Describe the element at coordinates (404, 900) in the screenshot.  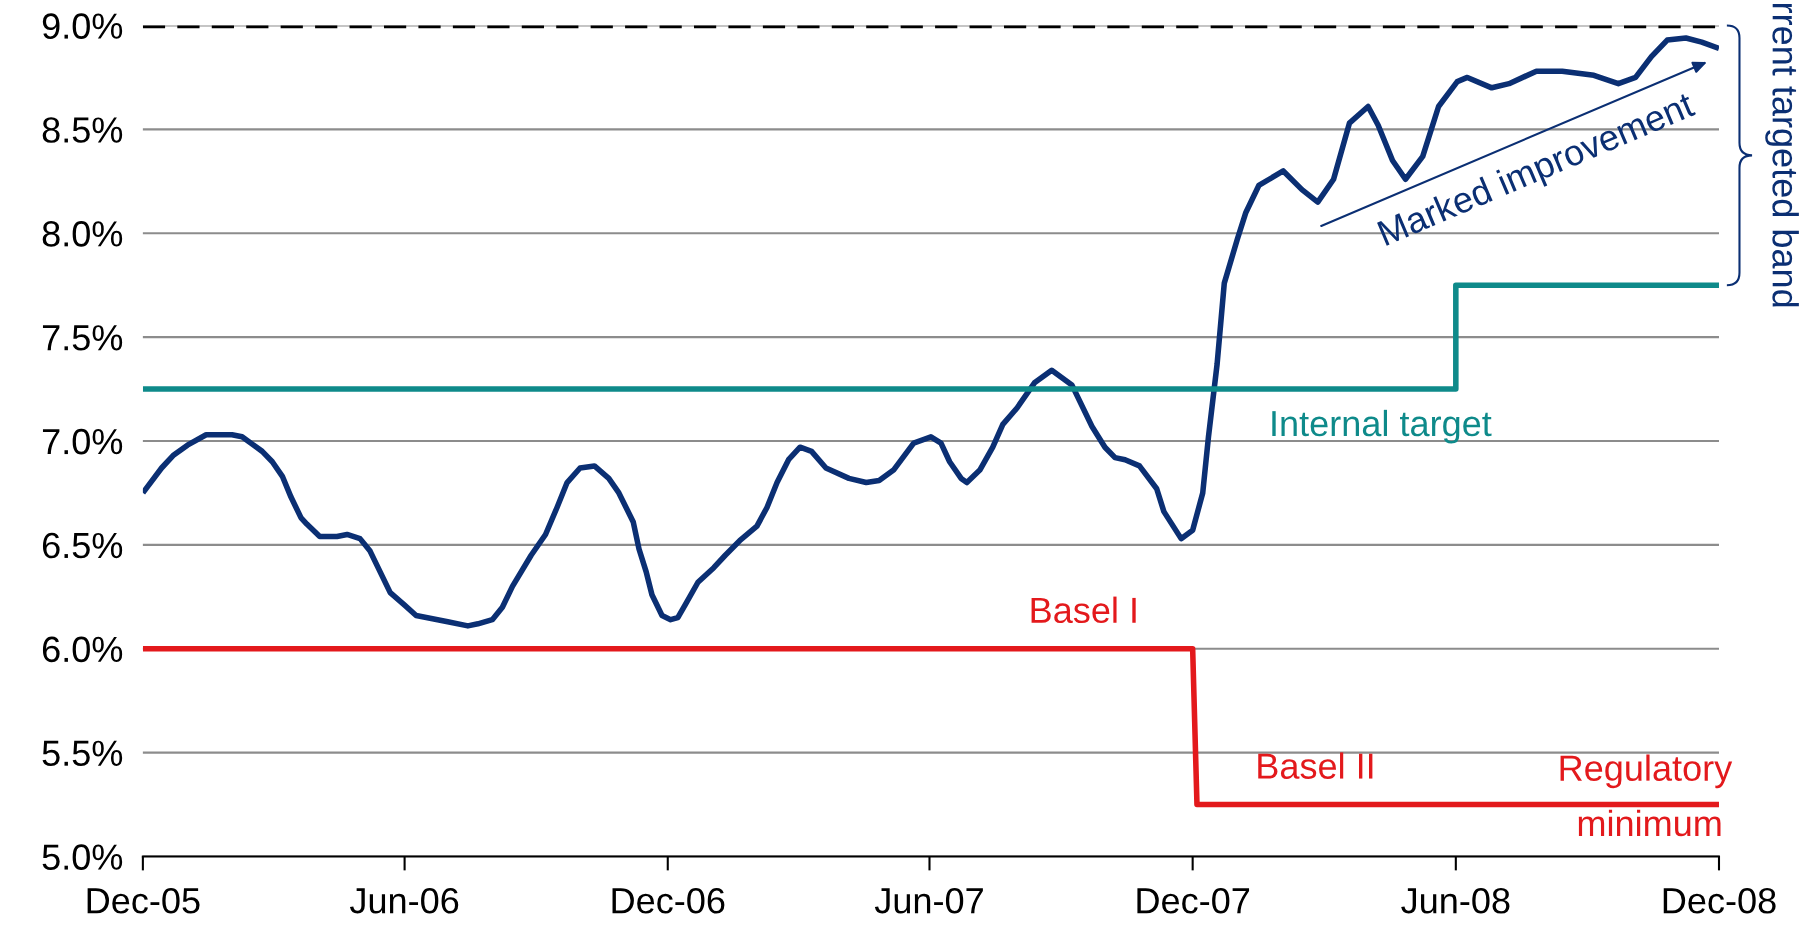
I see `x-tick-label: Jun-06` at that location.